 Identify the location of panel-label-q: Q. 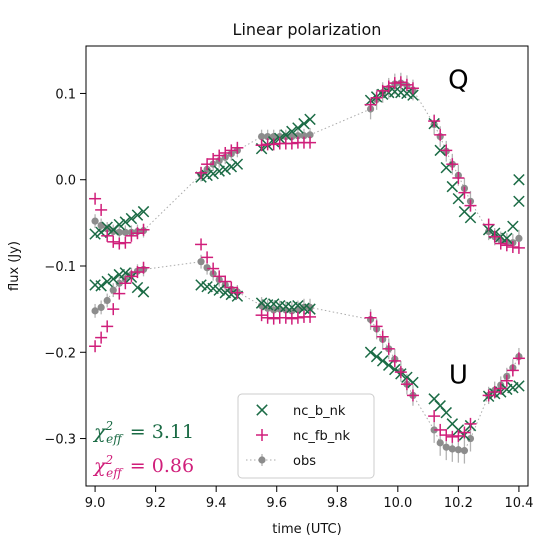
(458, 81).